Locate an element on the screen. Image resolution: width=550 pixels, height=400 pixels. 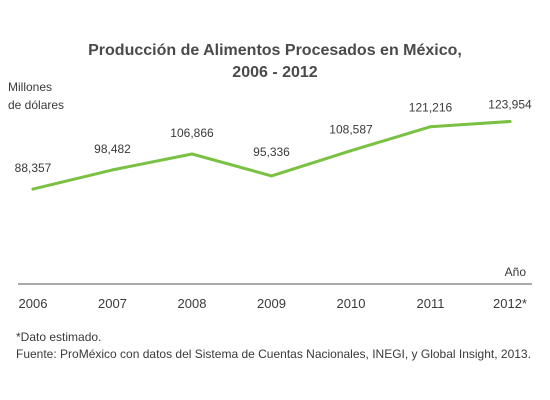
data-label-2007: 98,482 is located at coordinates (112, 149).